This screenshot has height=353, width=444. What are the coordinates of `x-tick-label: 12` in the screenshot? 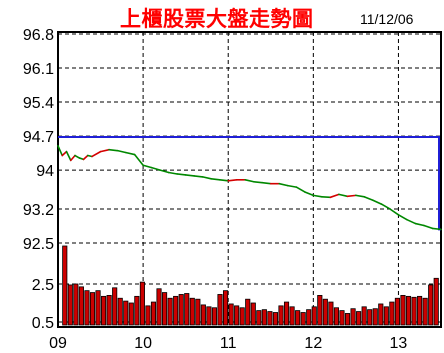 It's located at (313, 343).